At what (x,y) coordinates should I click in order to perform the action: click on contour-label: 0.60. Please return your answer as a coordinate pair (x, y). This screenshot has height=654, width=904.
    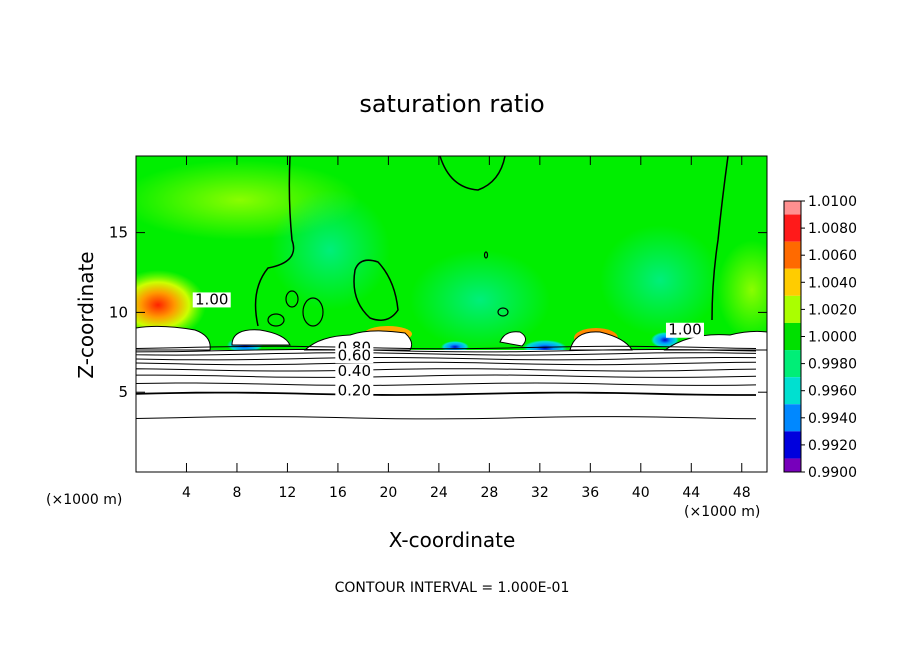
    Looking at the image, I should click on (354, 355).